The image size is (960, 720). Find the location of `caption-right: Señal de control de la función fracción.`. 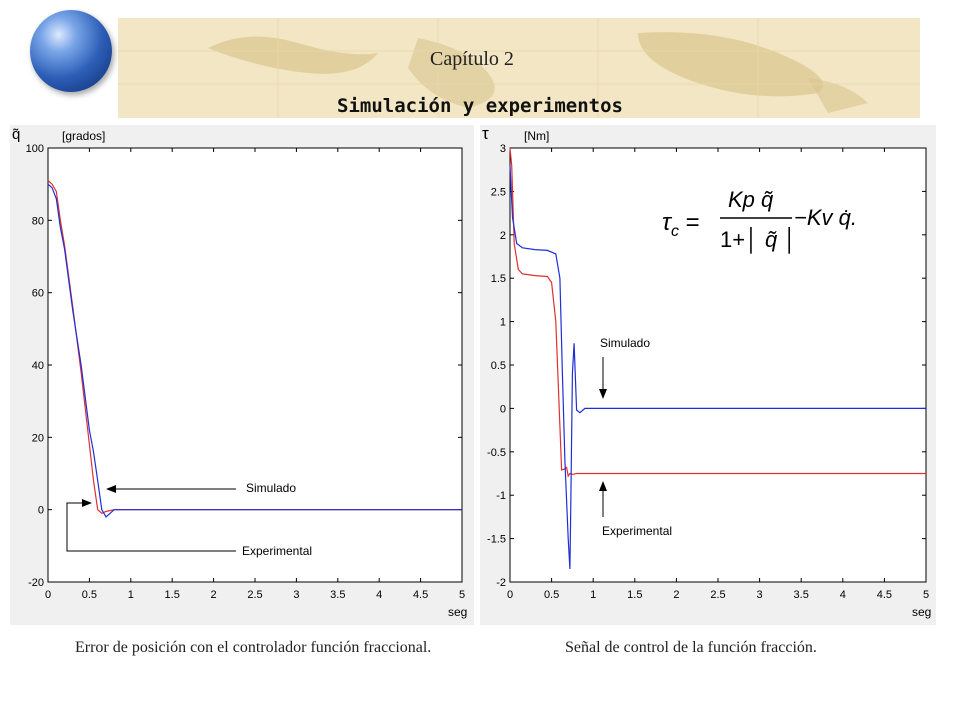

caption-right: Señal de control de la función fracción. is located at coordinates (691, 647).